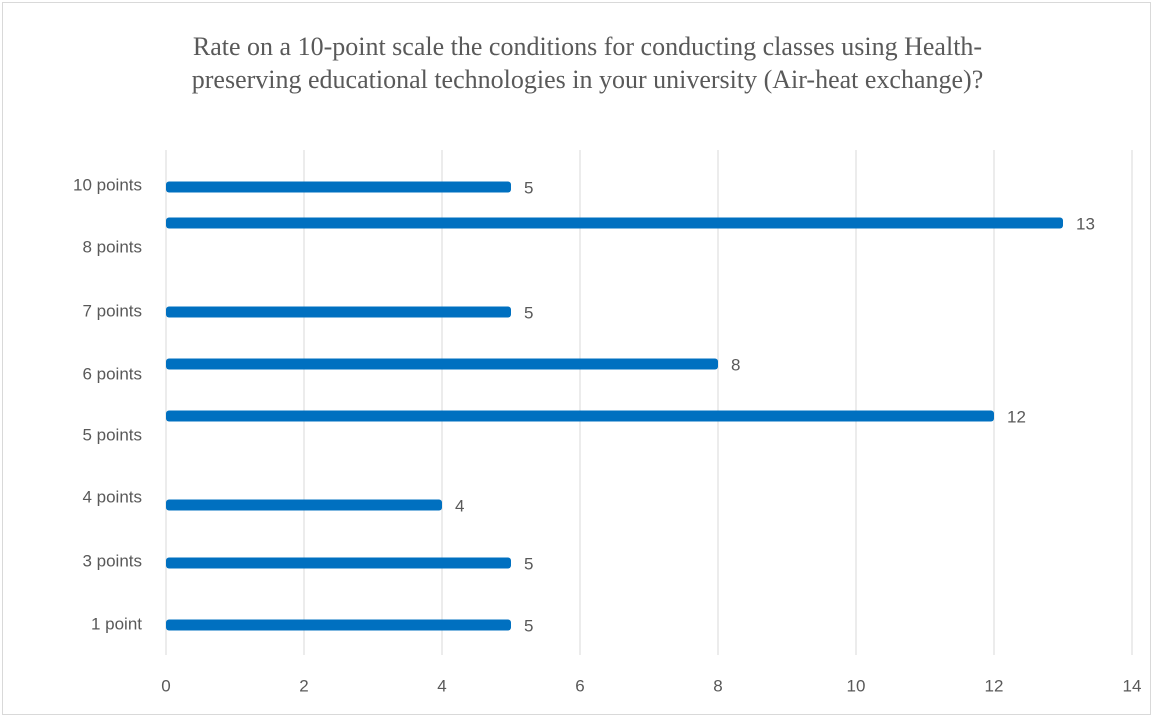 The height and width of the screenshot is (719, 1155). I want to click on y-tick-label: 5 points, so click(112, 434).